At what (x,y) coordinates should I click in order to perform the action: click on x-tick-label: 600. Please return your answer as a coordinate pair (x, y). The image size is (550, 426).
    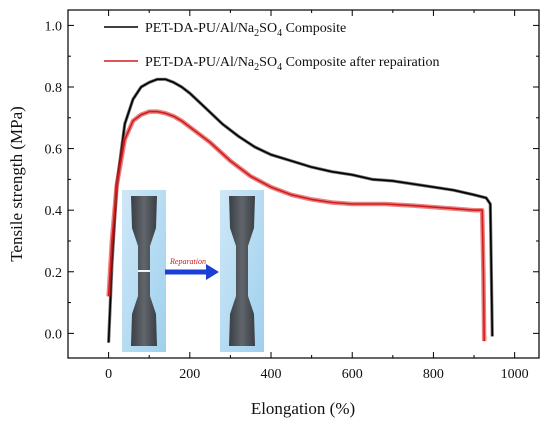
    Looking at the image, I should click on (352, 374).